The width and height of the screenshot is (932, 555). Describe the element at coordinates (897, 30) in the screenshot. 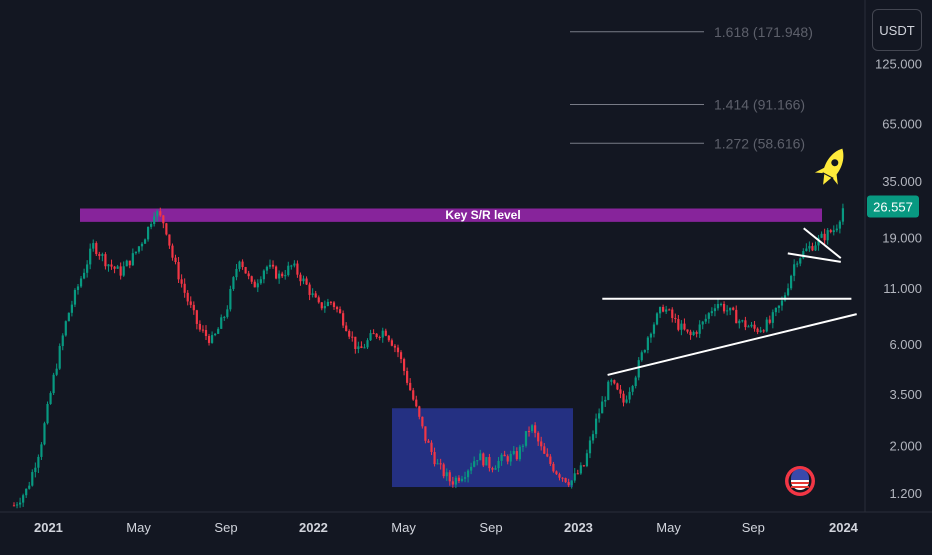

I see `currency-selector-button: USDT` at that location.